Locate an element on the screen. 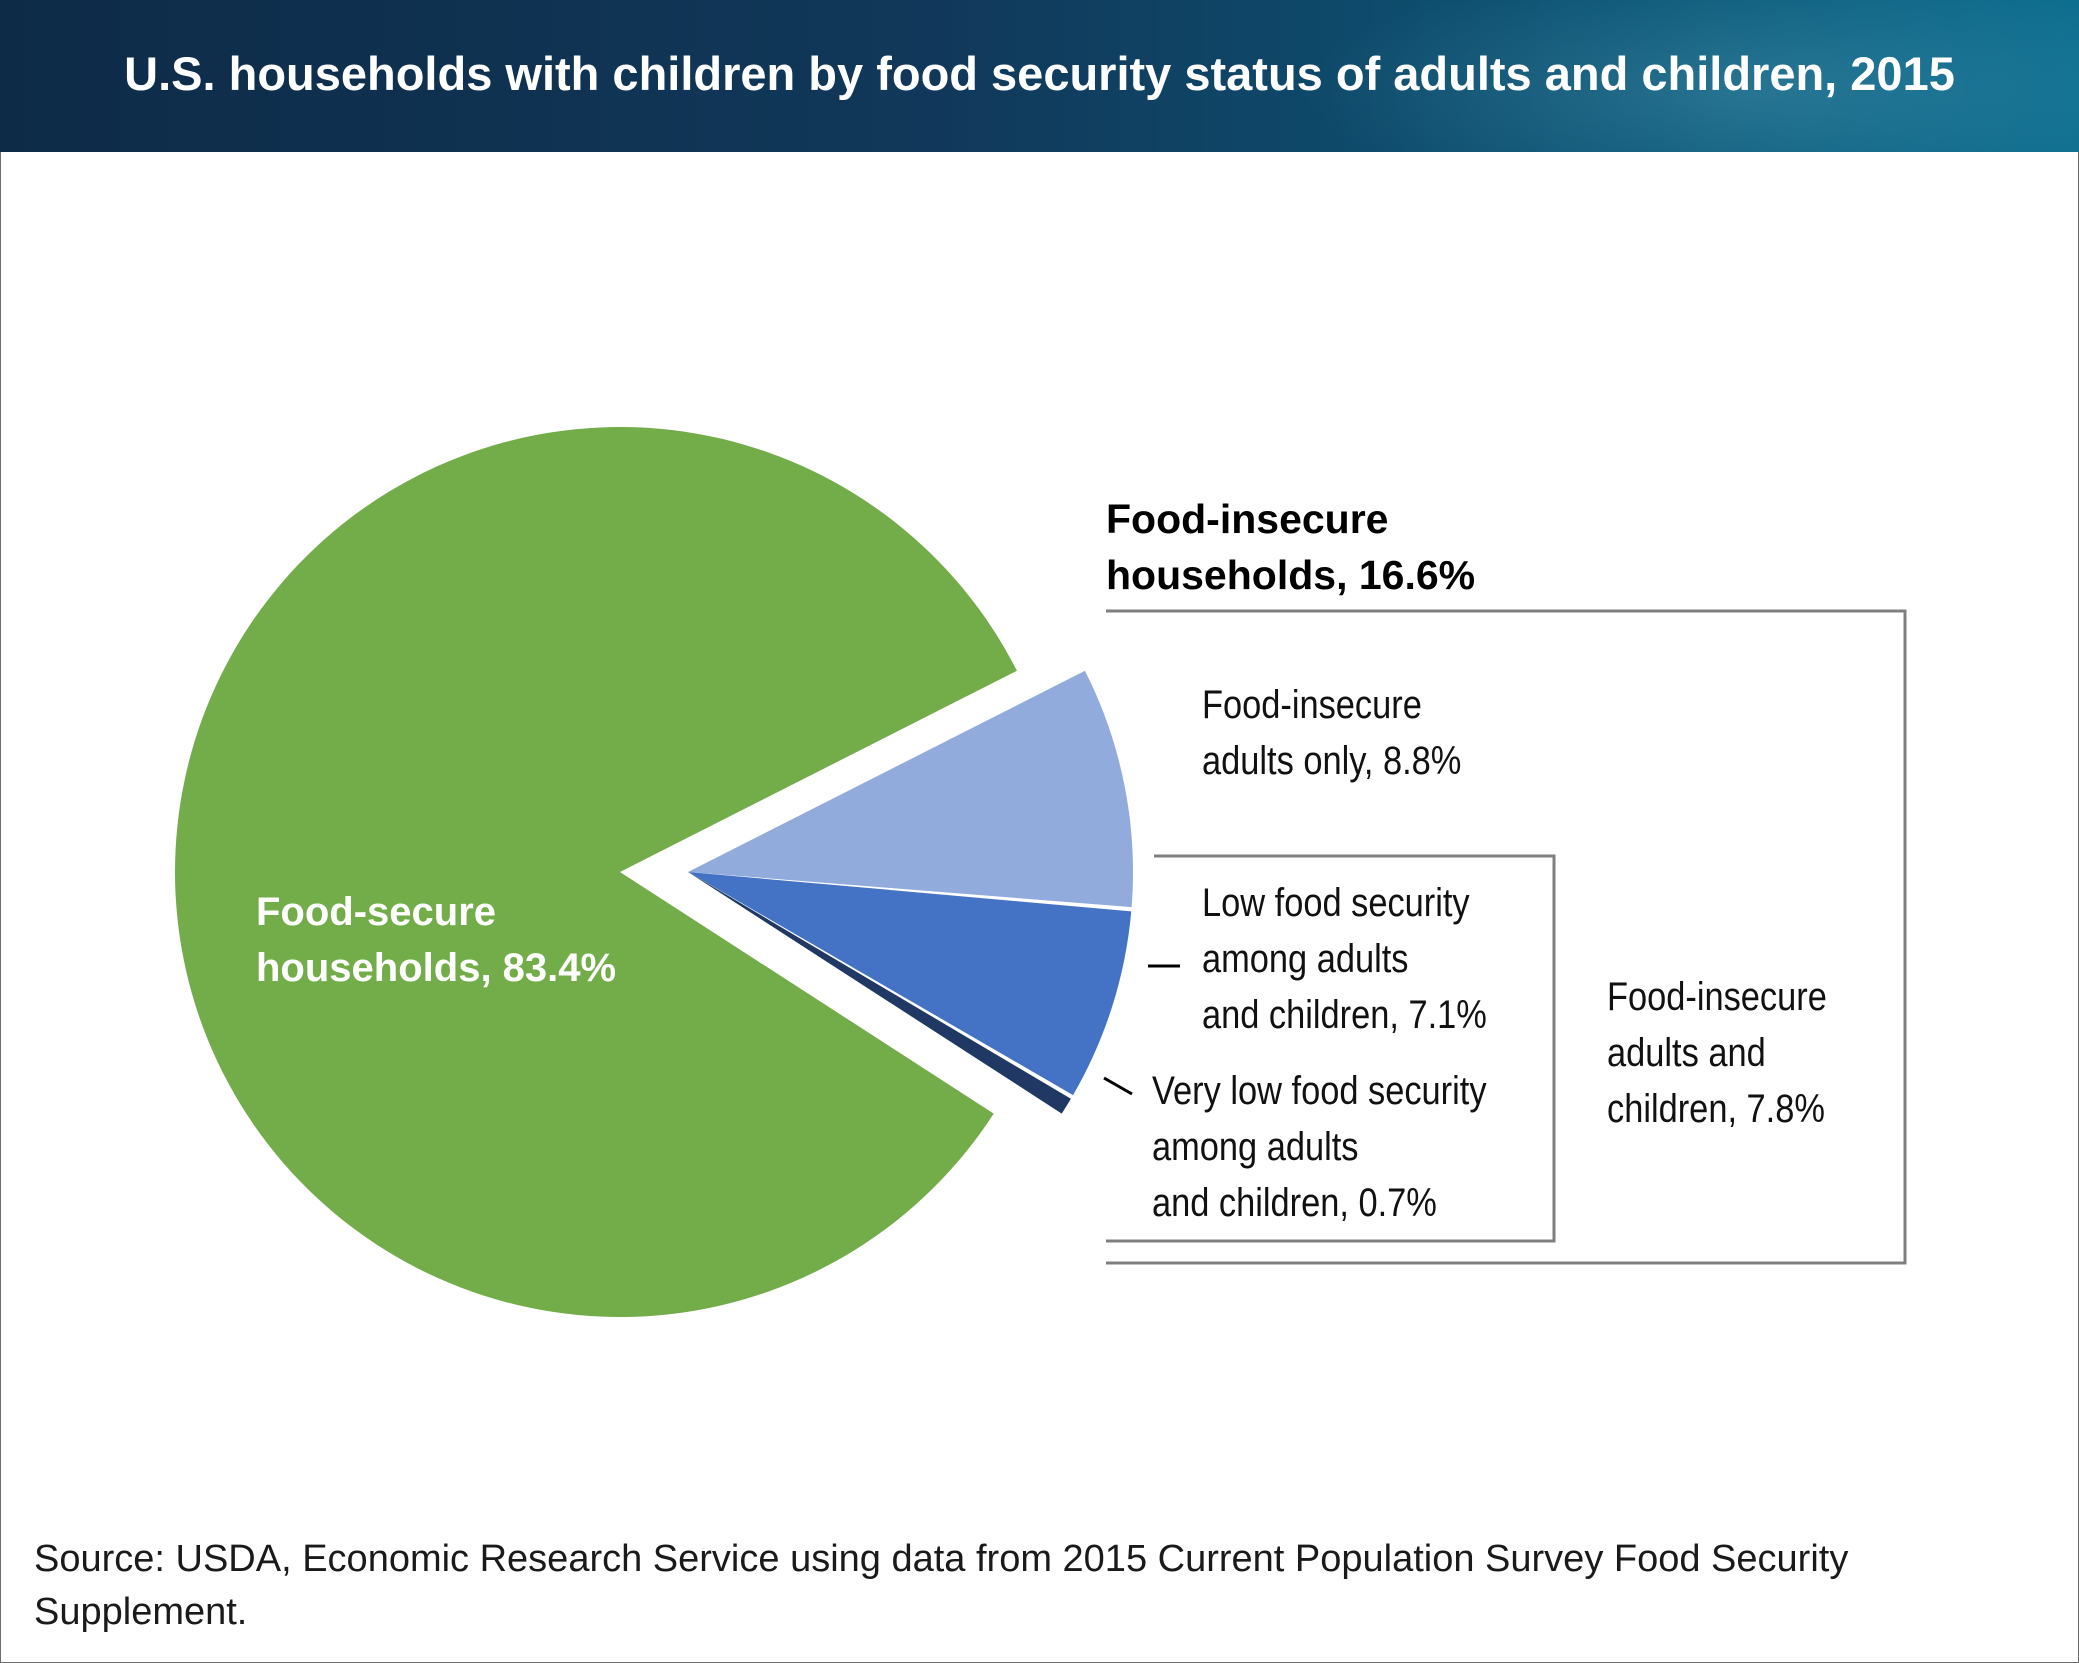 This screenshot has width=2079, height=1663. label-adults-only: Food-insecure adults only, 8.8% is located at coordinates (1331, 732).